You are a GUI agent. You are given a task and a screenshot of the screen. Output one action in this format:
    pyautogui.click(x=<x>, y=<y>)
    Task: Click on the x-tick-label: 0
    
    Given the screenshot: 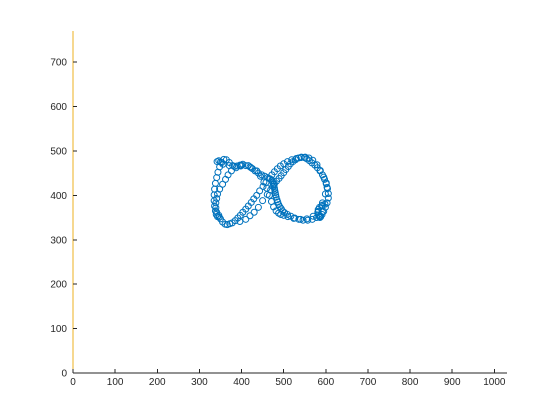 What is the action you would take?
    pyautogui.click(x=73, y=382)
    